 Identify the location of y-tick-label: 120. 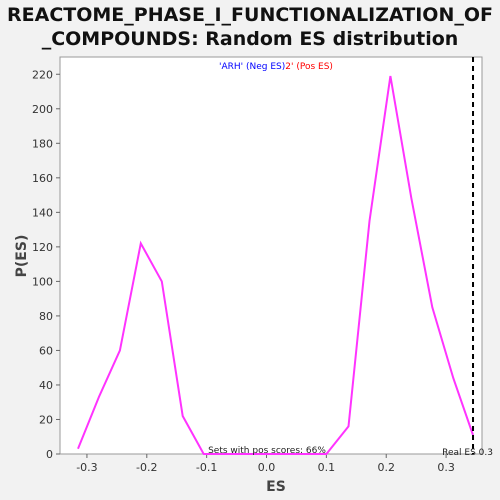
(42, 247).